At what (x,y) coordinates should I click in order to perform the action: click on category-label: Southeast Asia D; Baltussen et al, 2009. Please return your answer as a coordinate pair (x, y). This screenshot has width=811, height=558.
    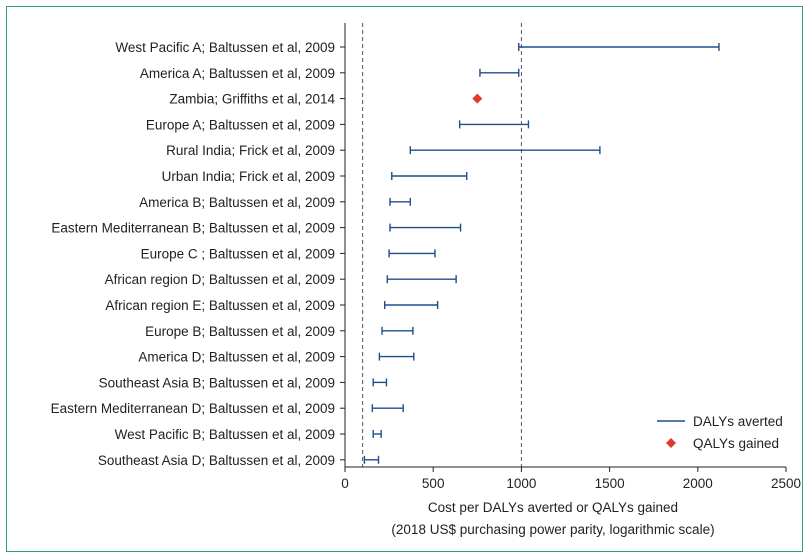
    Looking at the image, I should click on (216, 460).